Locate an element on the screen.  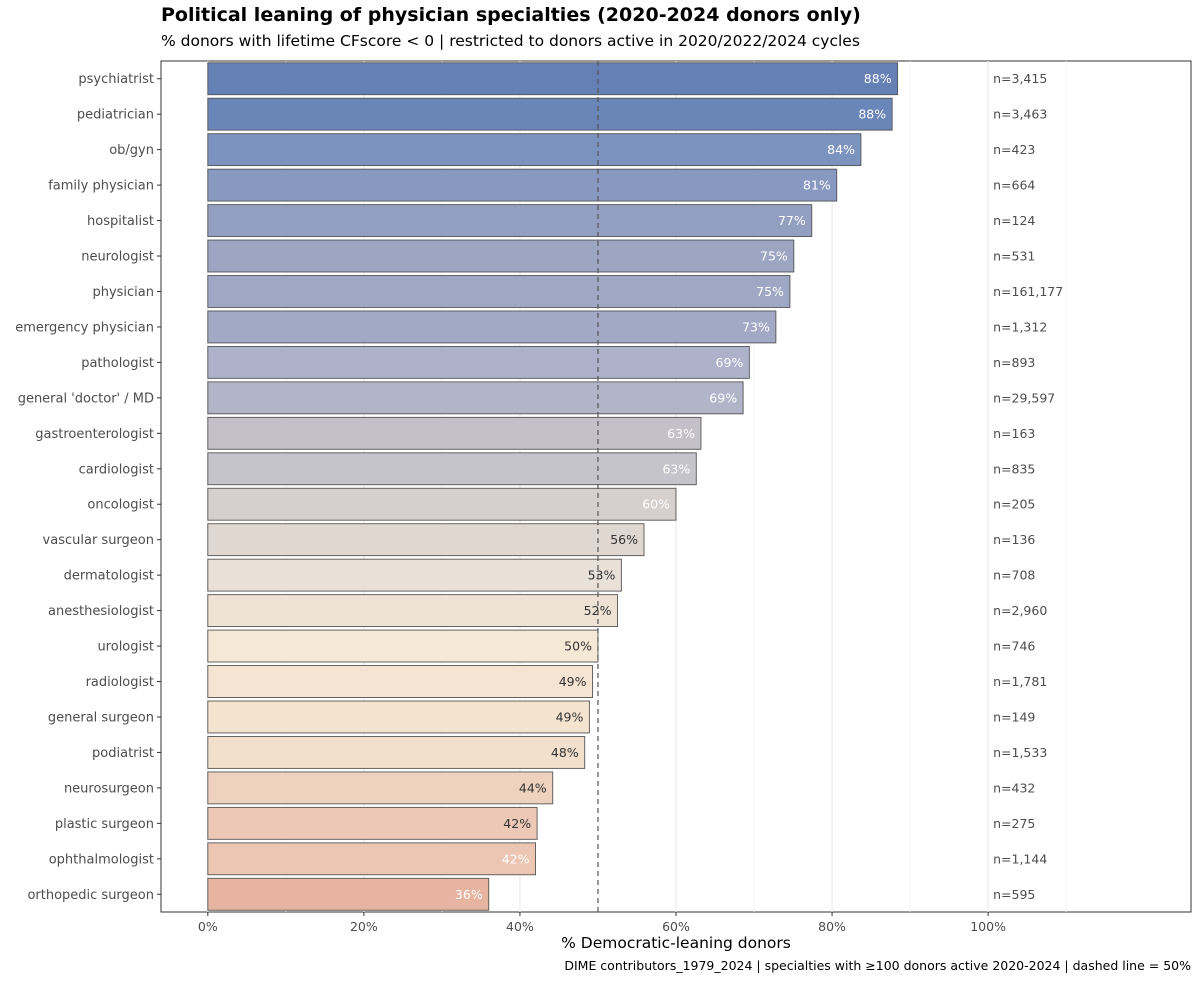
x-axis-labels: 0% 20% 40% 60% 80% 100% is located at coordinates (602, 923).